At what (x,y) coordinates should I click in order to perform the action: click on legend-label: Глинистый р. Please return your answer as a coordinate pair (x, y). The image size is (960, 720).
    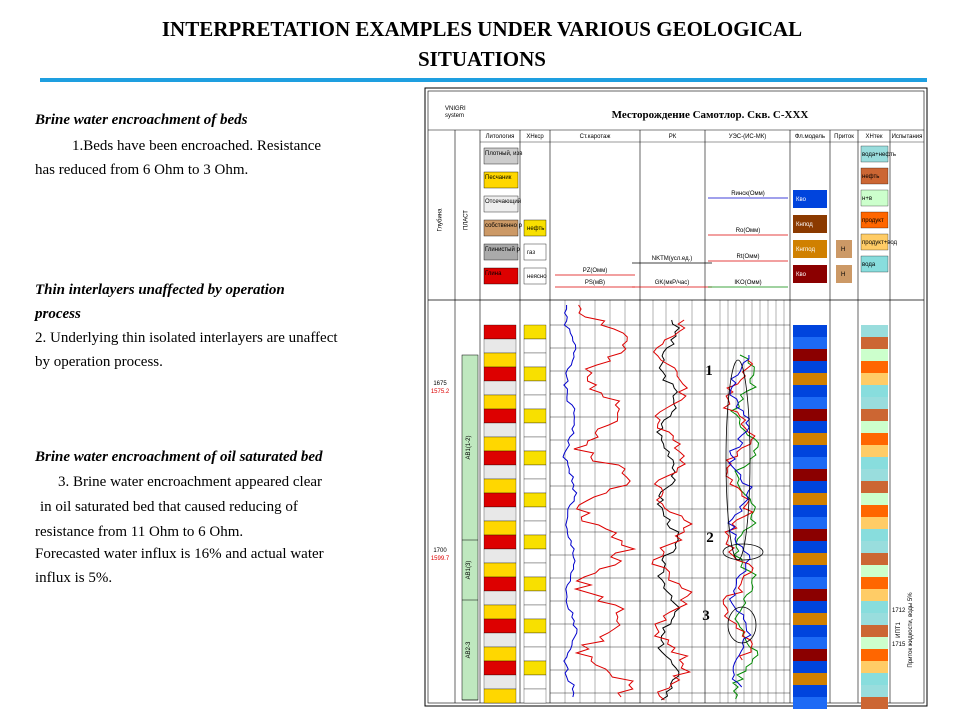
    Looking at the image, I should click on (503, 249).